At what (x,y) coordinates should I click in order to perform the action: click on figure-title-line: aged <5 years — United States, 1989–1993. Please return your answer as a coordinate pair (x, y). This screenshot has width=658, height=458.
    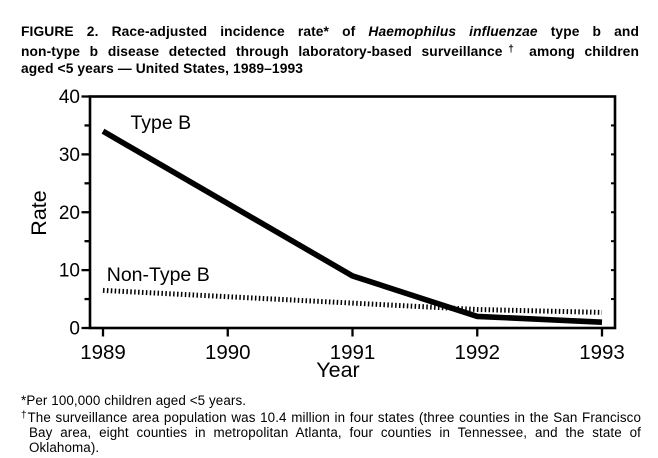
    Looking at the image, I should click on (330, 69).